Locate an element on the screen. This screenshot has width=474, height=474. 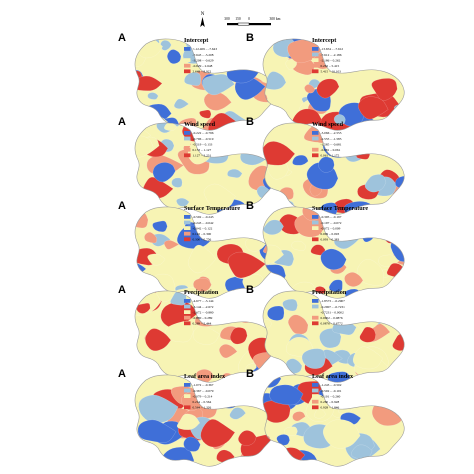
legend-label: -2.186 – 0.262 is located at coordinates (331, 60).